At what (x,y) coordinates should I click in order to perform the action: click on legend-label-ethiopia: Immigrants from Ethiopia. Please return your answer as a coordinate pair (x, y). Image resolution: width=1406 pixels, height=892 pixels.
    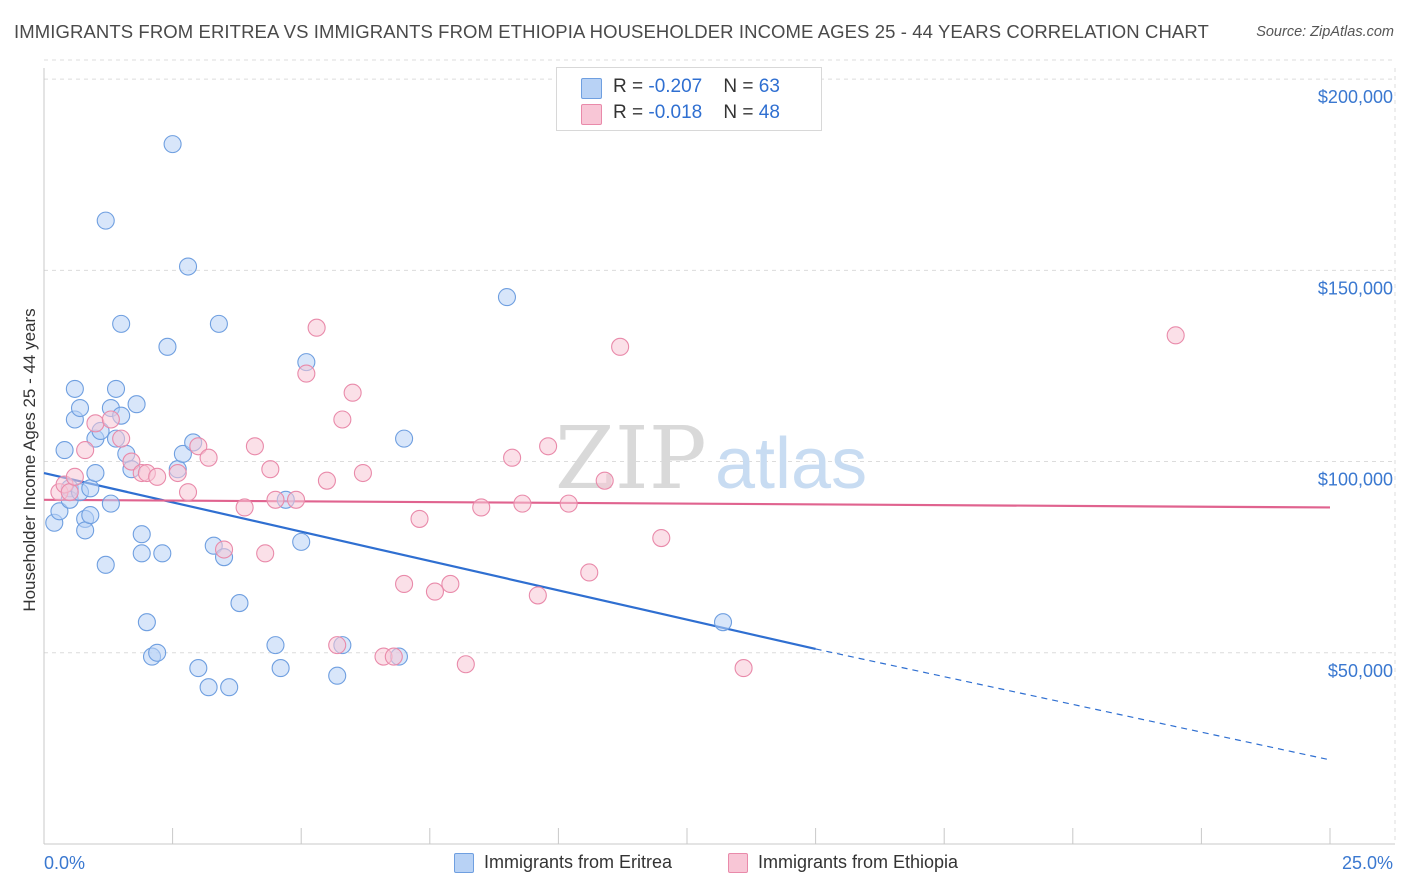
    Looking at the image, I should click on (858, 862).